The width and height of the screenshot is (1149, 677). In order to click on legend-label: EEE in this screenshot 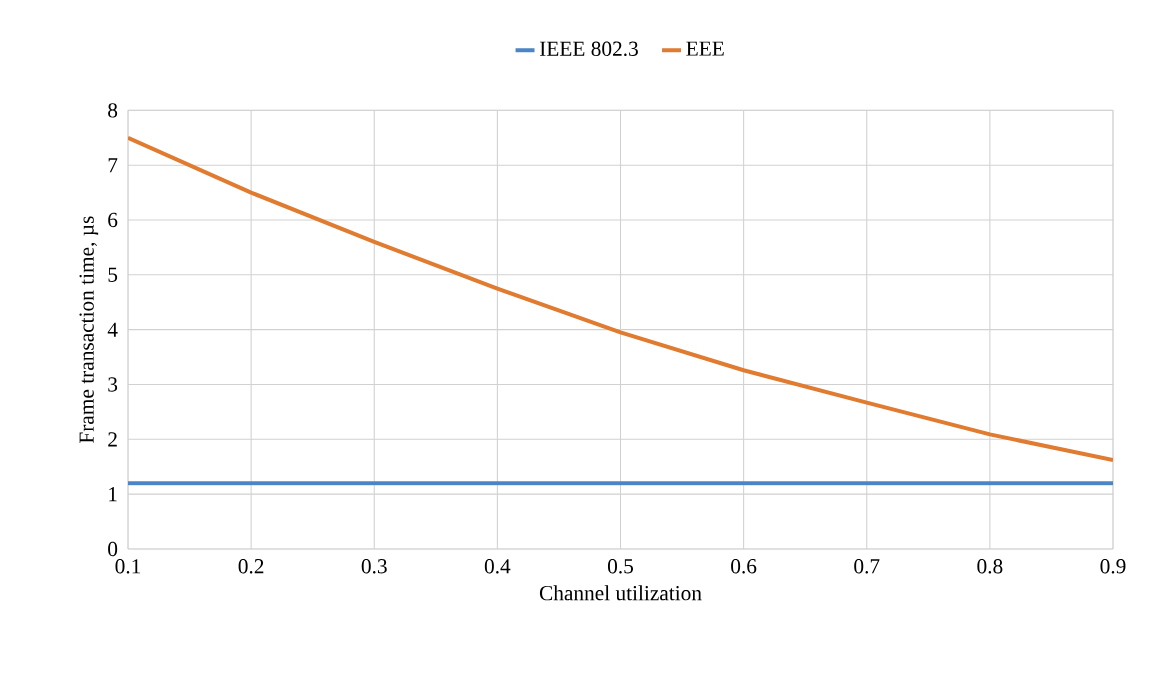, I will do `click(705, 48)`.